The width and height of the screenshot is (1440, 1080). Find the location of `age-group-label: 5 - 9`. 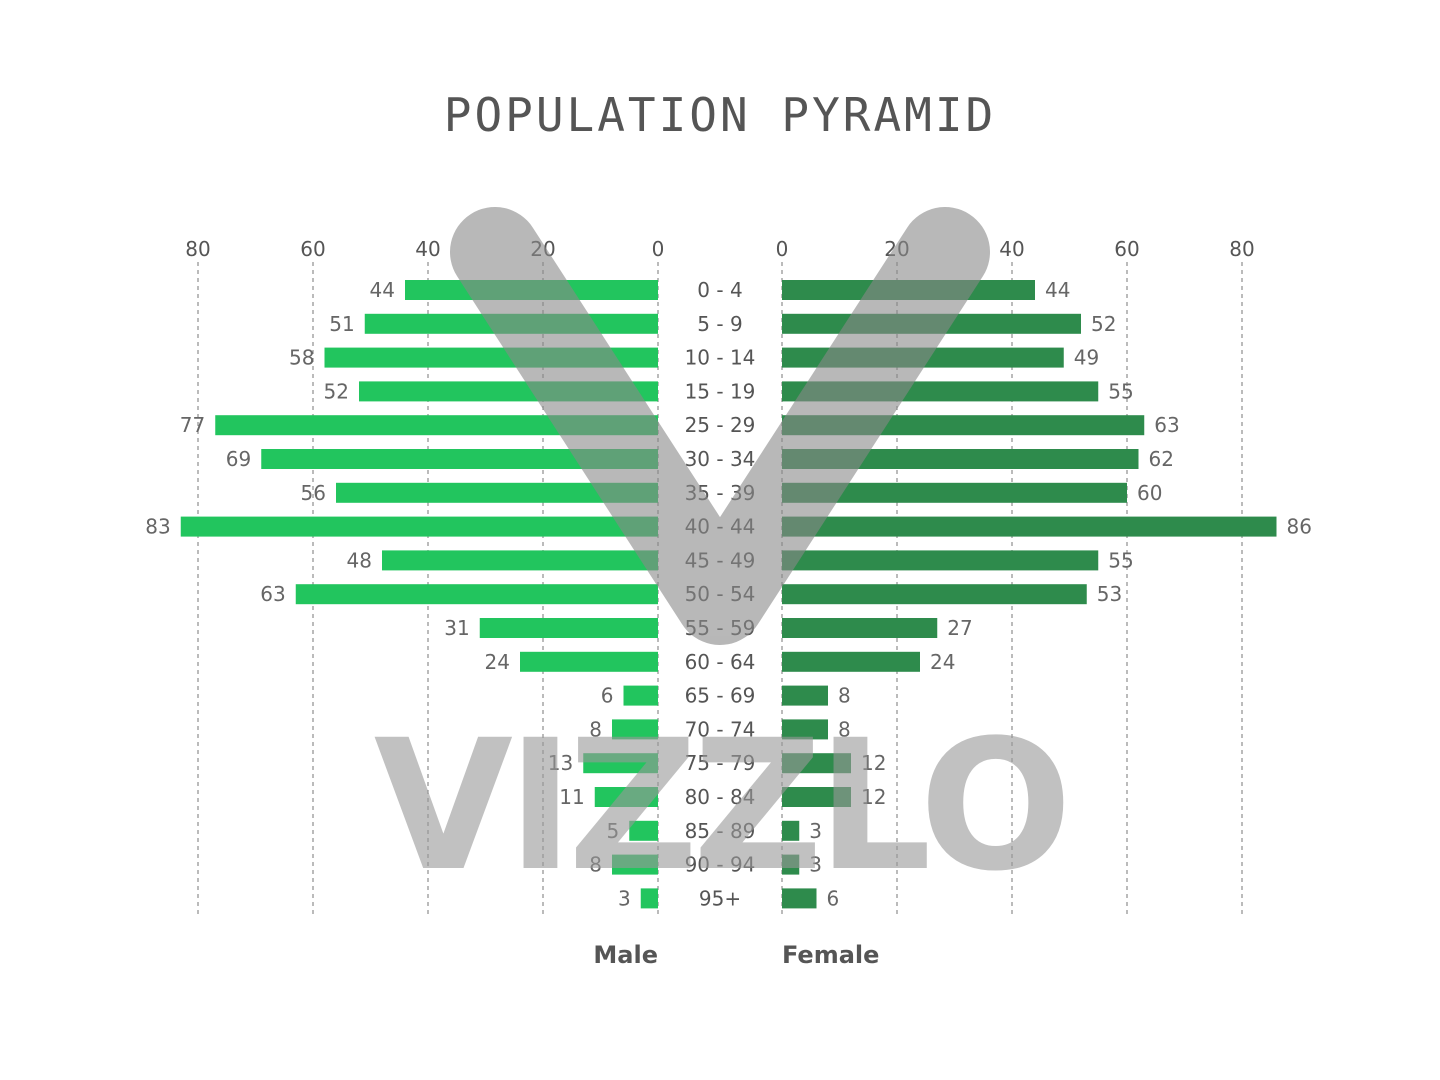

age-group-label: 5 - 9 is located at coordinates (719, 324).